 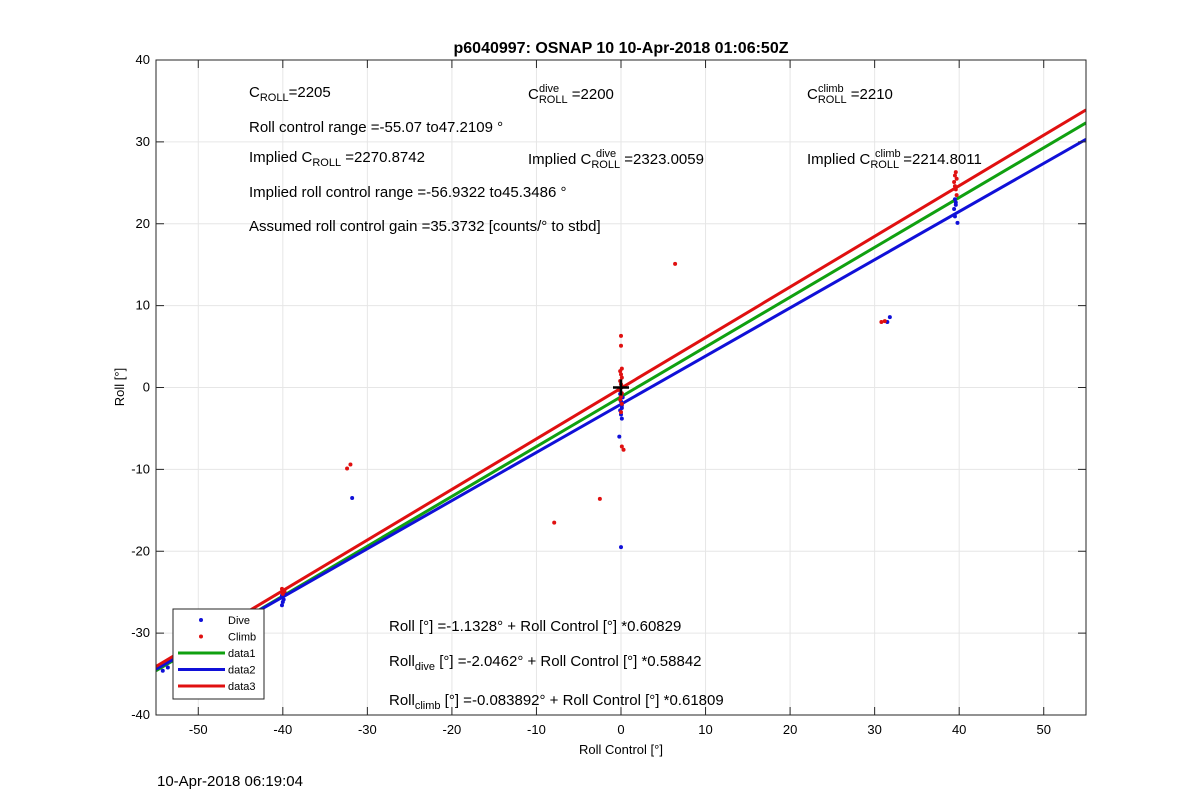 I want to click on x-tick-label: -50, so click(x=198, y=729).